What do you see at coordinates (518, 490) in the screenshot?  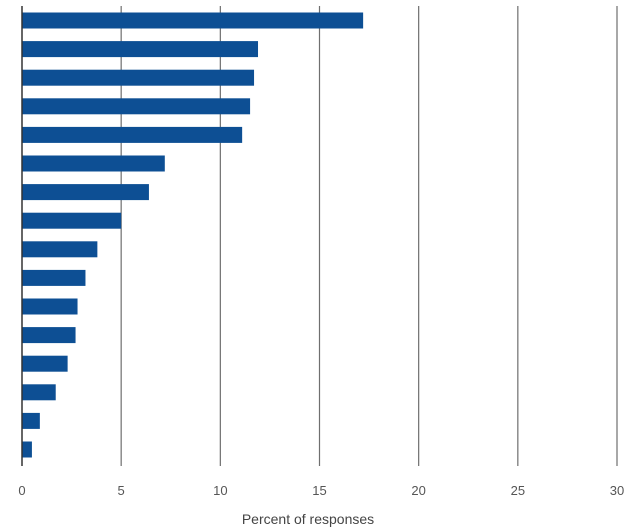 I see `x-tick-label: 25` at bounding box center [518, 490].